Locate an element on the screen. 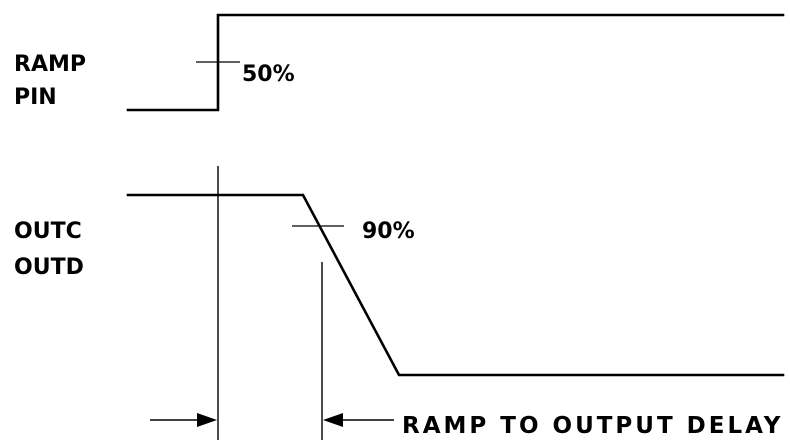 This screenshot has height=445, width=790. output-label-line2: OUTD is located at coordinates (49, 267).